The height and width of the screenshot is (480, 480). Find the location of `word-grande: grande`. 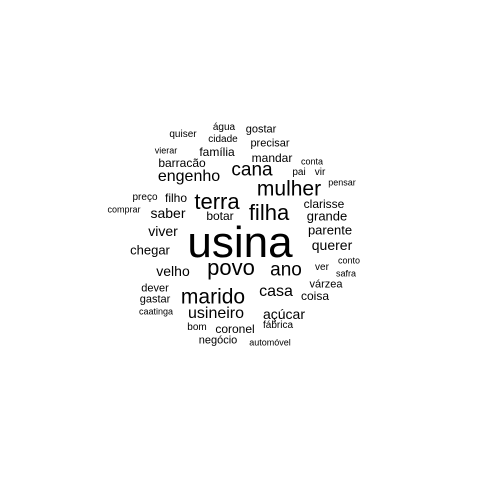

word-grande: grande is located at coordinates (327, 216).